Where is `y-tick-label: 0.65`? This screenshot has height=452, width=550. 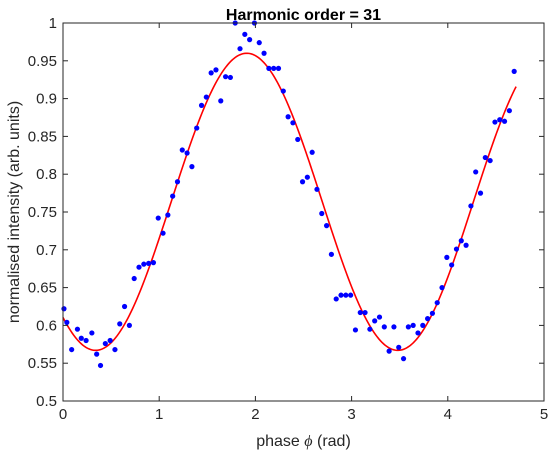 y-tick-label: 0.65 is located at coordinates (42, 288).